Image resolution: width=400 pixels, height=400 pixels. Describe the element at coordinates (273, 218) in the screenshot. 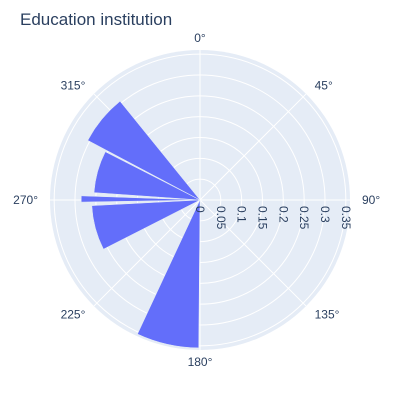

I see `radial-ticks: 0 0.05 0.1 0.15 0.2 0.25 0.3 0.35` at that location.